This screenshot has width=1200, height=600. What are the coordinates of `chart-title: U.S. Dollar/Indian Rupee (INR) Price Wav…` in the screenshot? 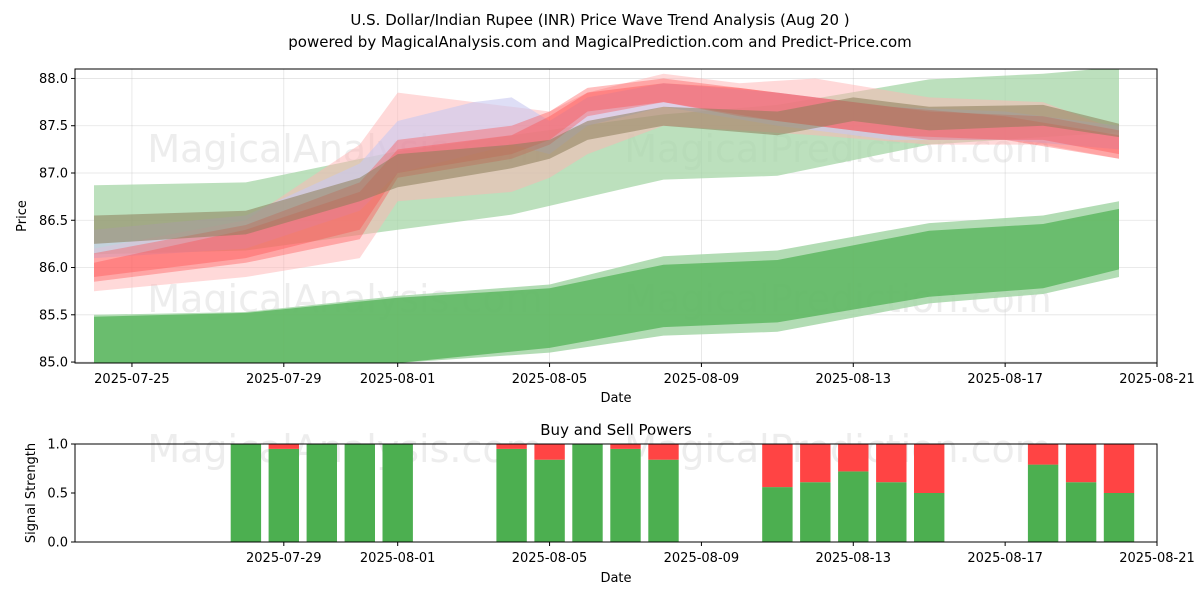 It's located at (599, 20).